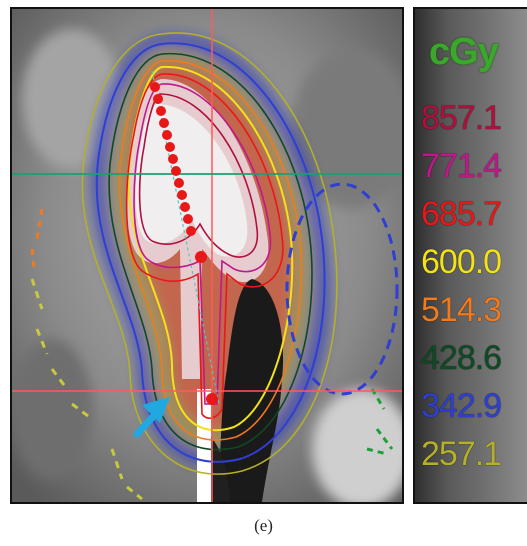  Describe the element at coordinates (204, 445) in the screenshot. I see `applicator` at that location.